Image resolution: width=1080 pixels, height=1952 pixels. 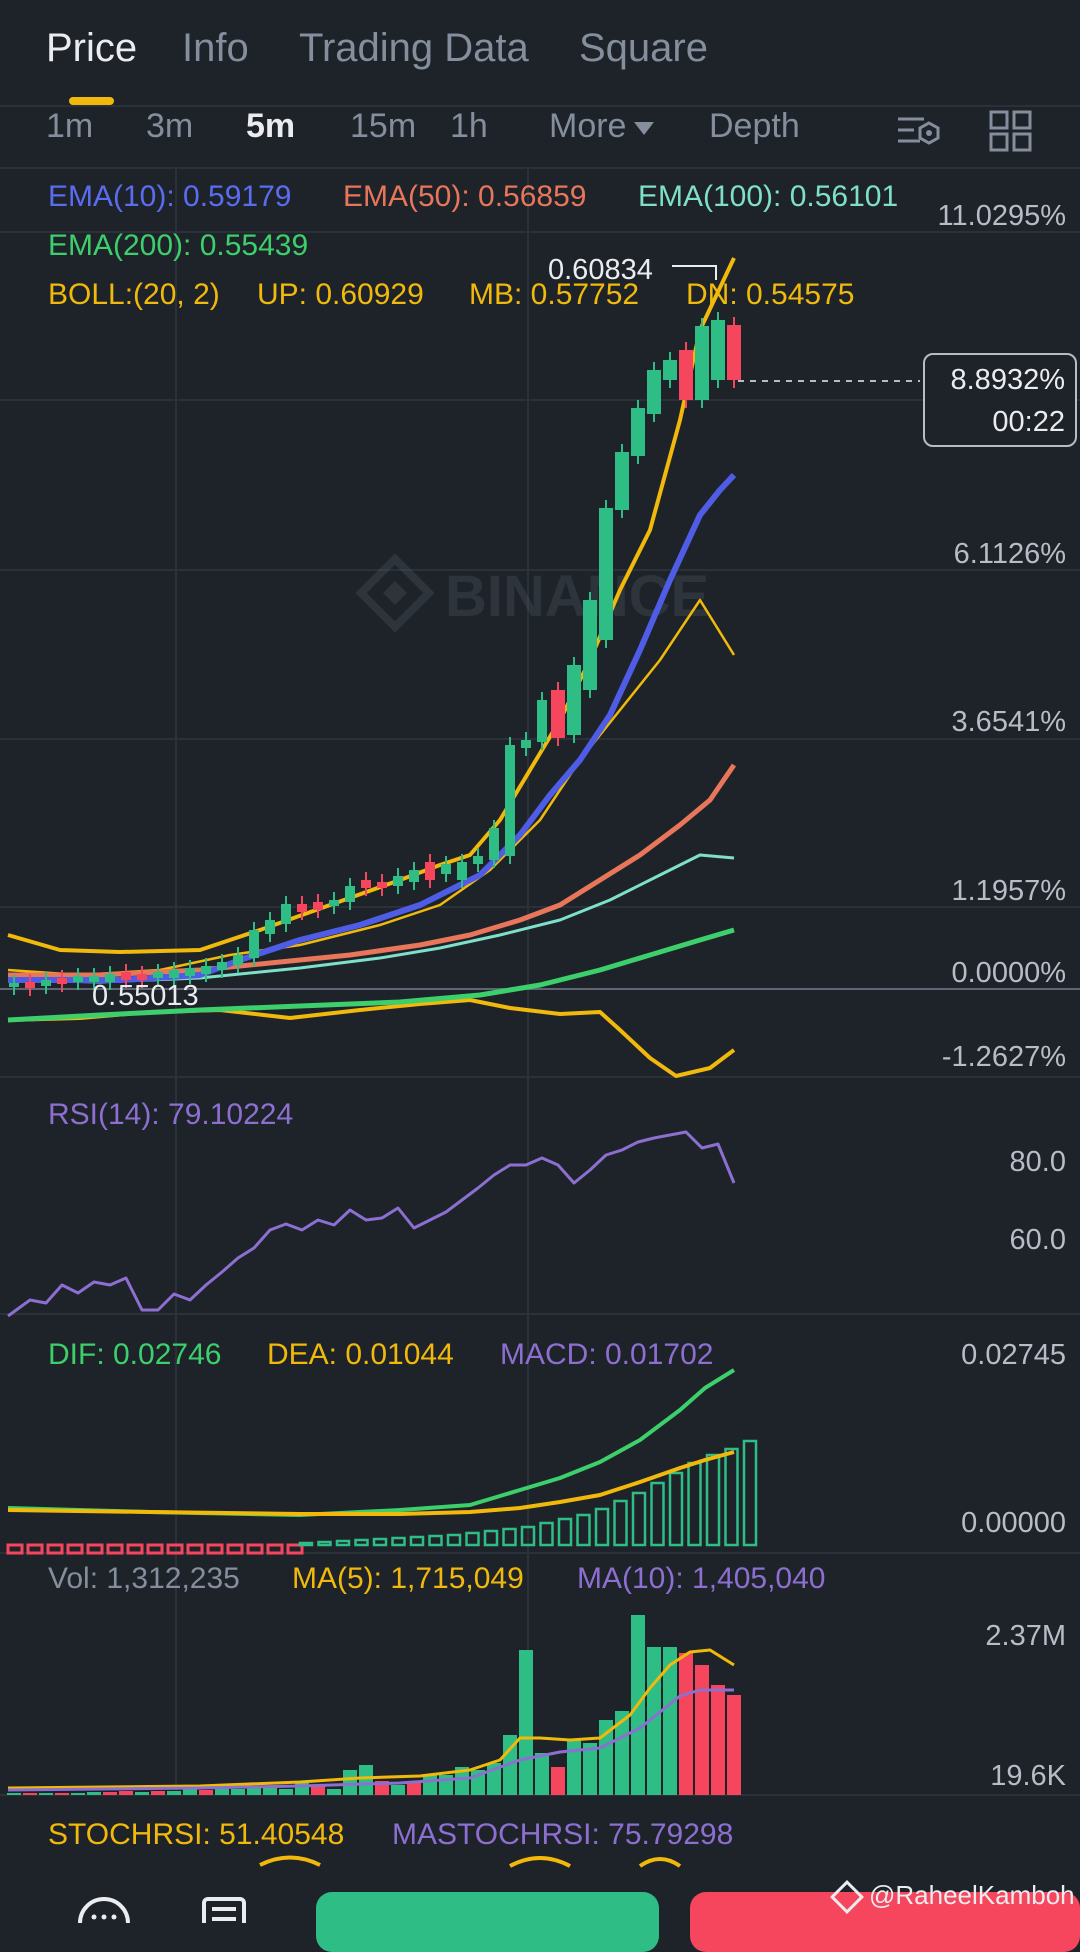 I want to click on chat-icon, so click(x=104, y=1909).